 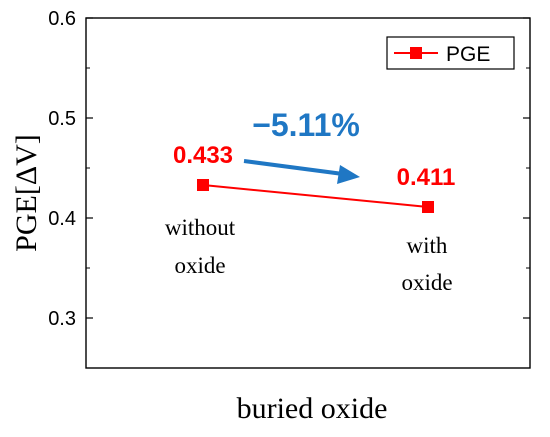 I want to click on data-label: 0.433, so click(x=203, y=155).